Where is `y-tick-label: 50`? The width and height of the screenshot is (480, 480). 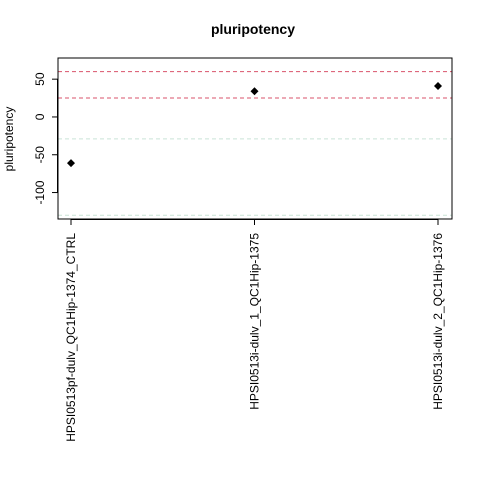 y-tick-label: 50 is located at coordinates (40, 79).